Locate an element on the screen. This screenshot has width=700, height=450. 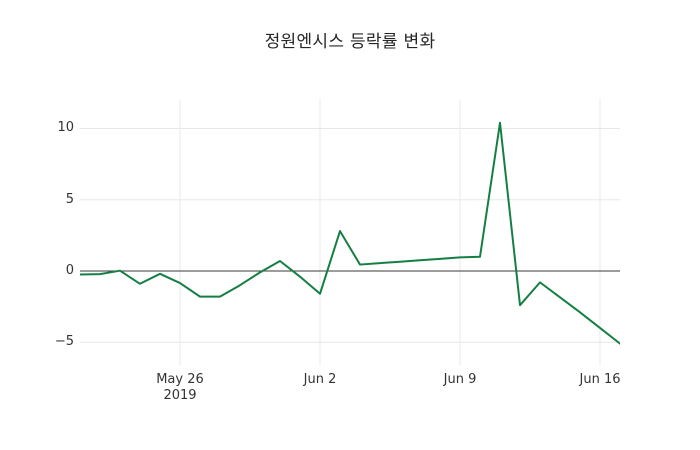
y-tick-label: 10 is located at coordinates (65, 128).